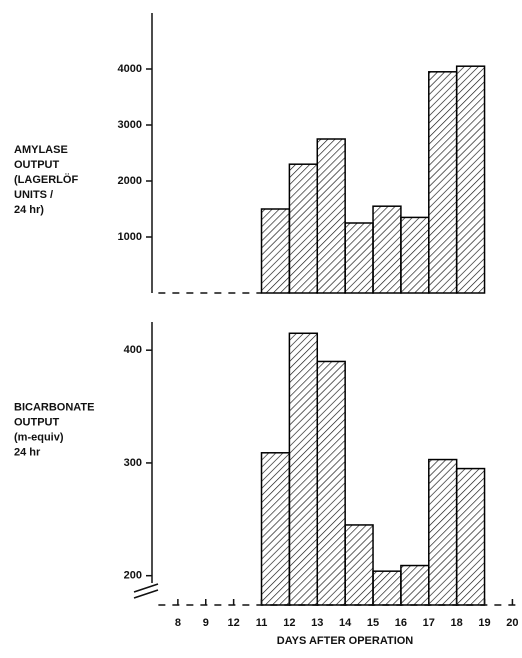 The width and height of the screenshot is (522, 658). Describe the element at coordinates (133, 463) in the screenshot. I see `y-tick-label: 300` at that location.